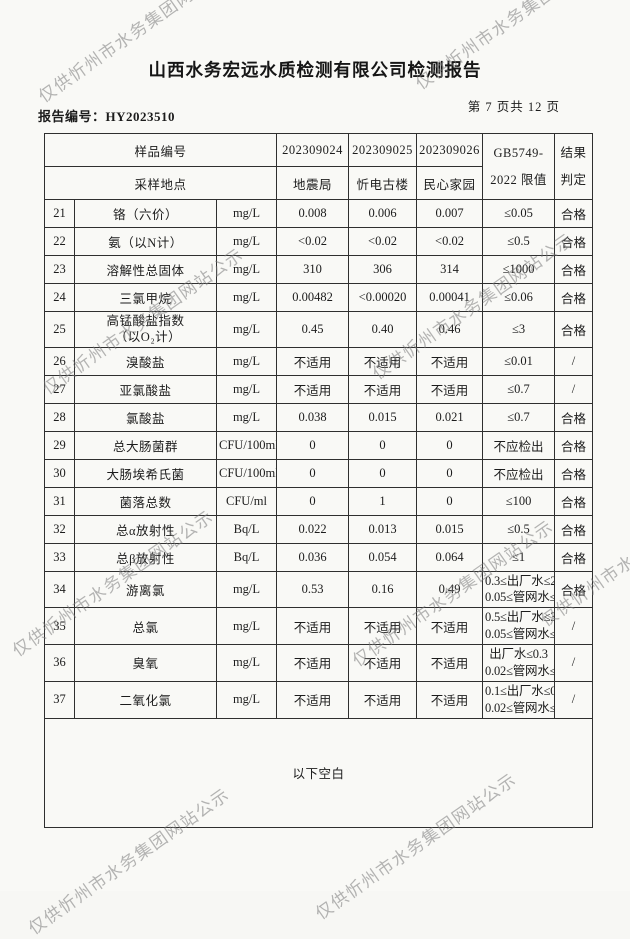  Describe the element at coordinates (450, 297) in the screenshot. I see `sample3-value: 0.00041` at that location.